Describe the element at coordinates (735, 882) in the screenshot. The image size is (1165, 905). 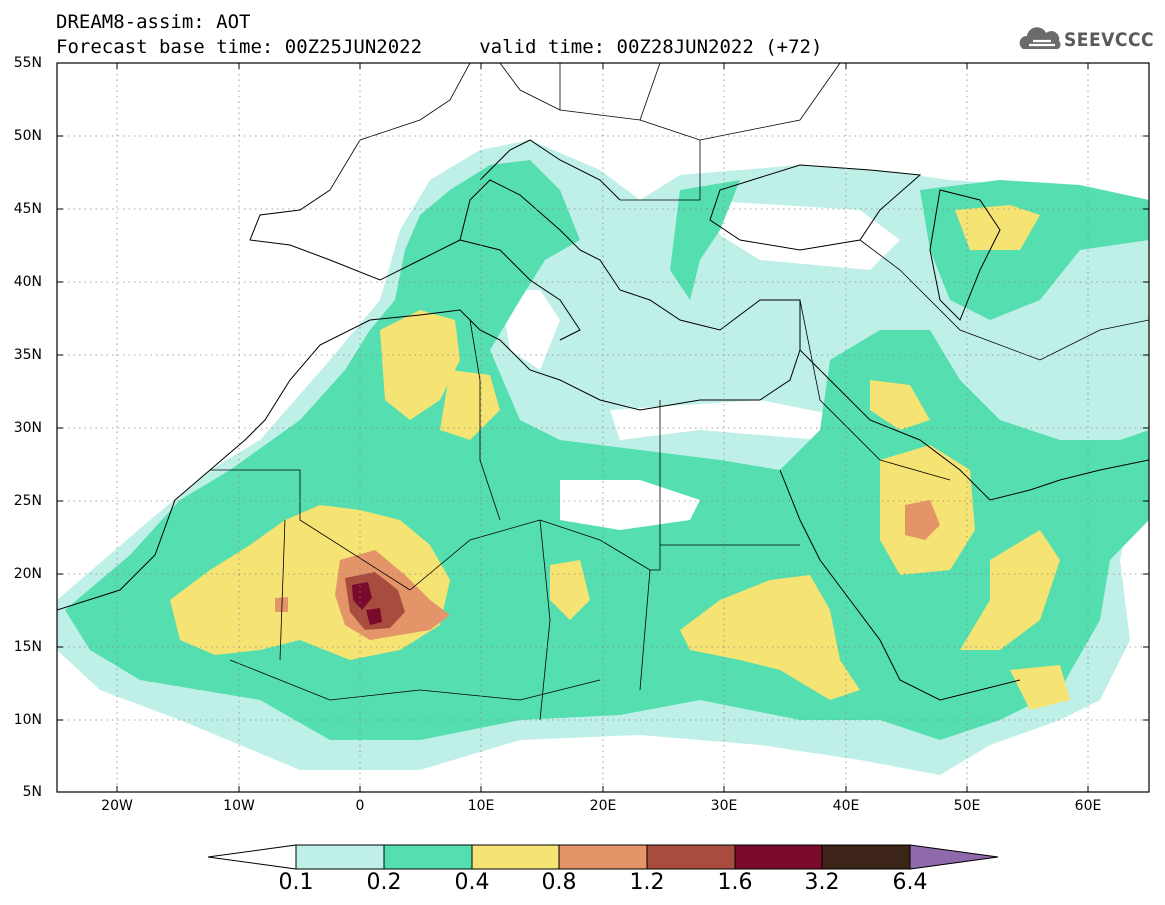
I see `colorbar-label: 1.6` at that location.